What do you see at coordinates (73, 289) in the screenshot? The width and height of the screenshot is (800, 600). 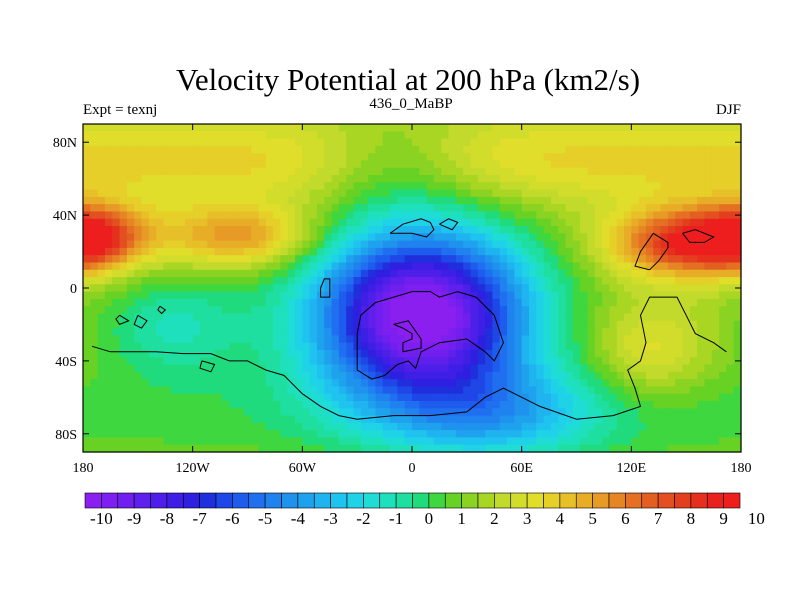 I see `y-tick-label: 0` at bounding box center [73, 289].